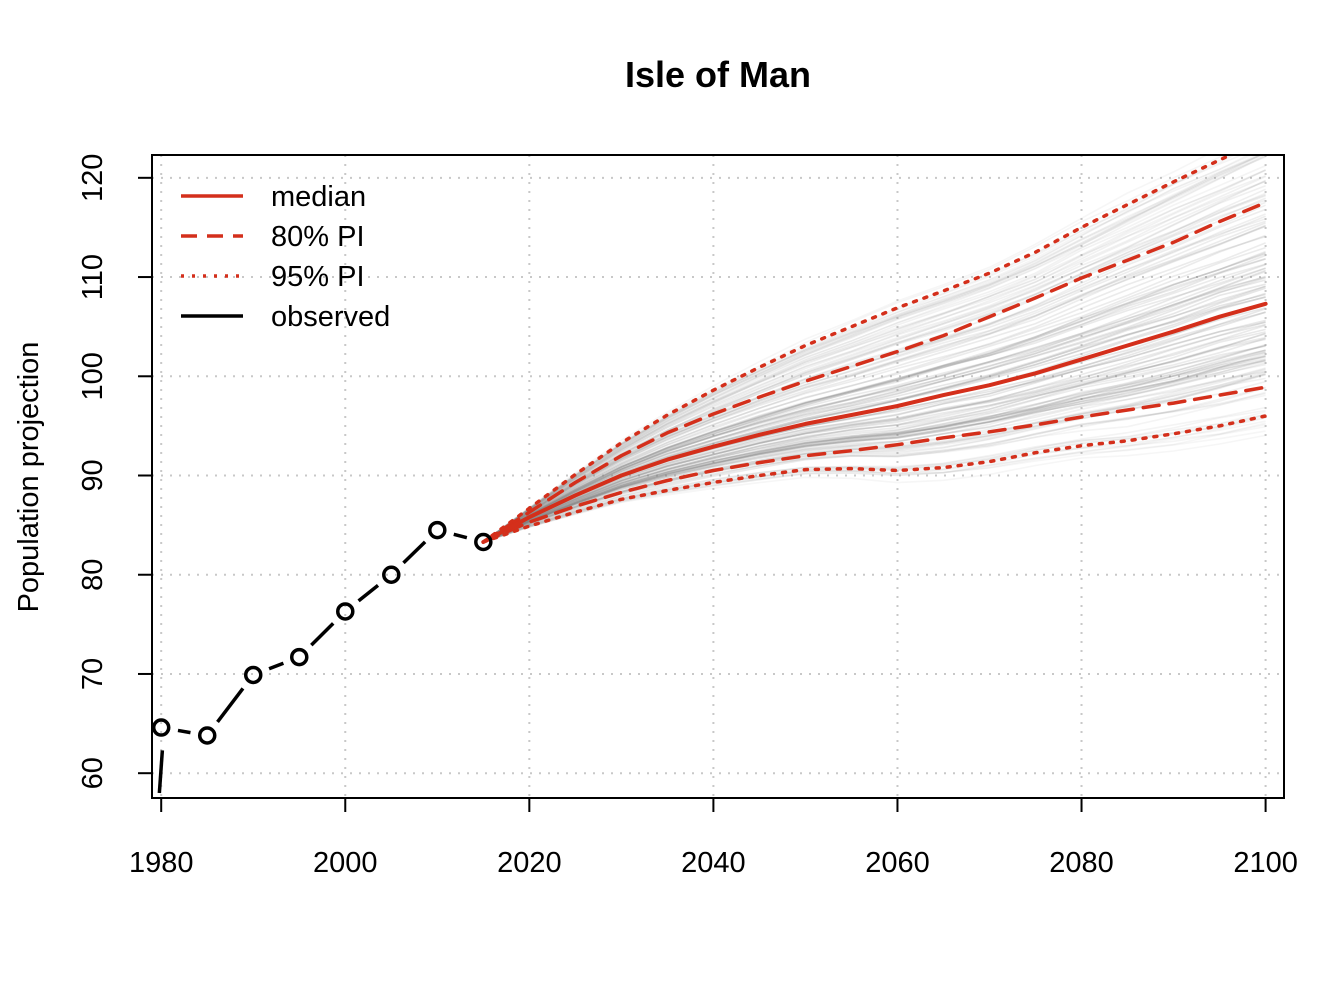  Describe the element at coordinates (318, 197) in the screenshot. I see `legend-label: median` at that location.